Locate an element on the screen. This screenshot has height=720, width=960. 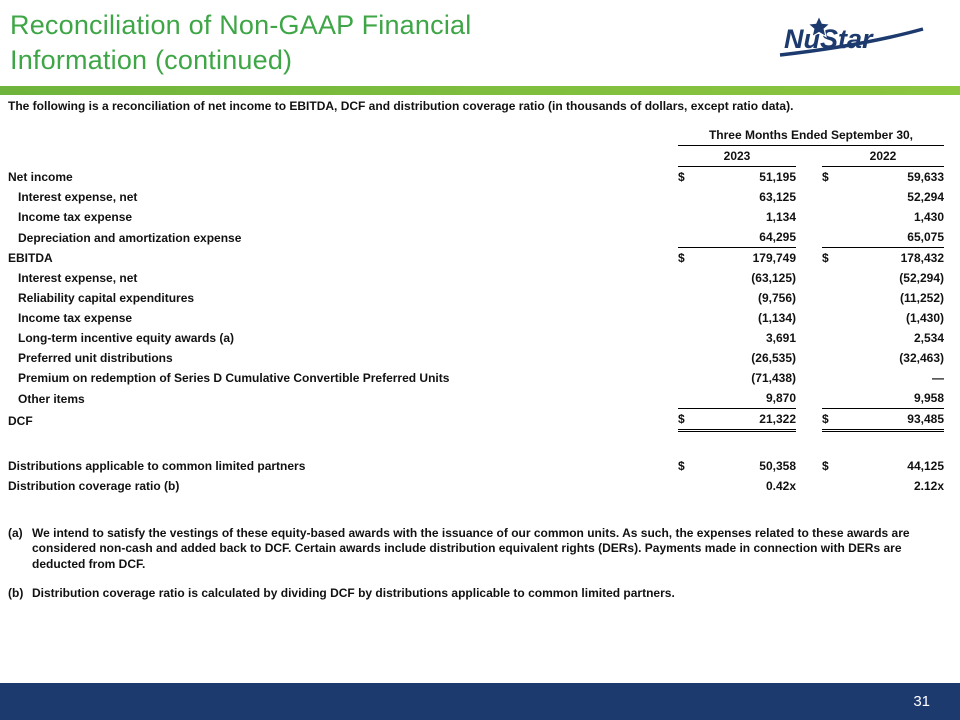
value-2023: (1,134) is located at coordinates (776, 318).